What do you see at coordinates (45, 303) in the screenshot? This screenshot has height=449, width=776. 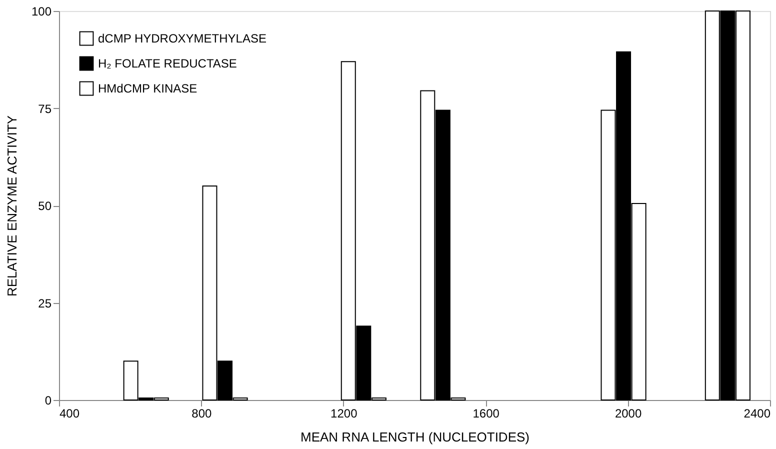 I see `y-tick-label: 25` at bounding box center [45, 303].